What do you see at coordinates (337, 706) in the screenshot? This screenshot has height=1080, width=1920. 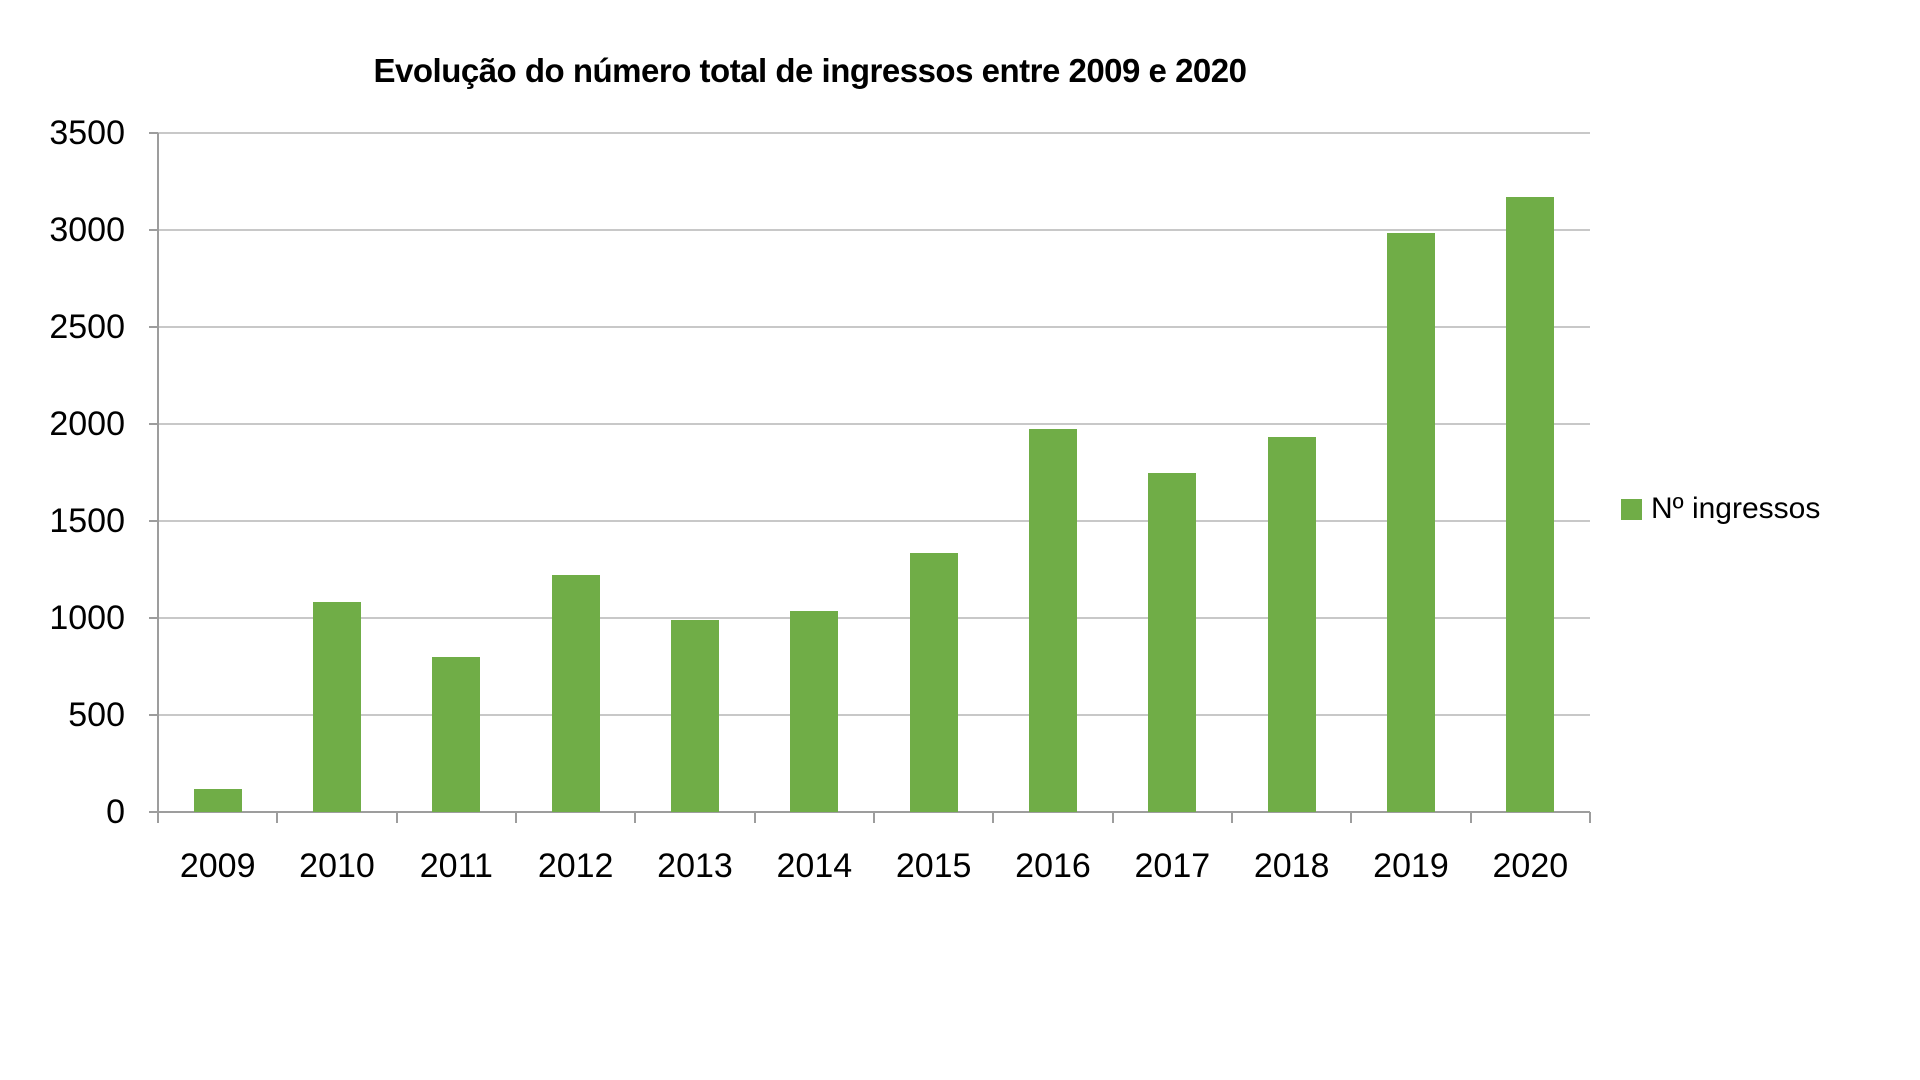 I see `bar-2010` at bounding box center [337, 706].